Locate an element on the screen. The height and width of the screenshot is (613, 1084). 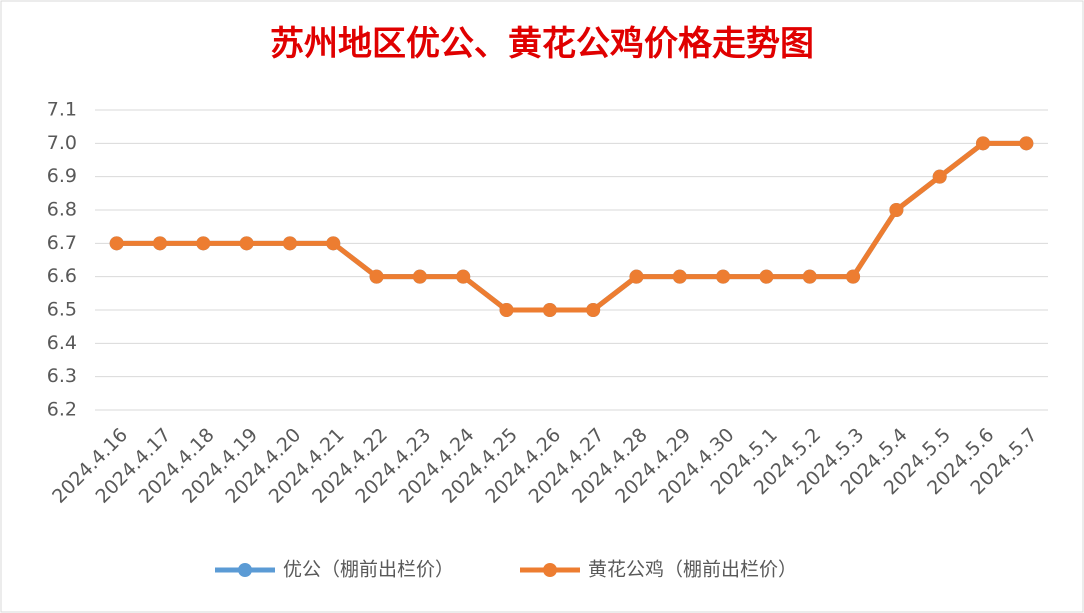
legend-label: 优公（棚前出栏价） is located at coordinates (368, 570).